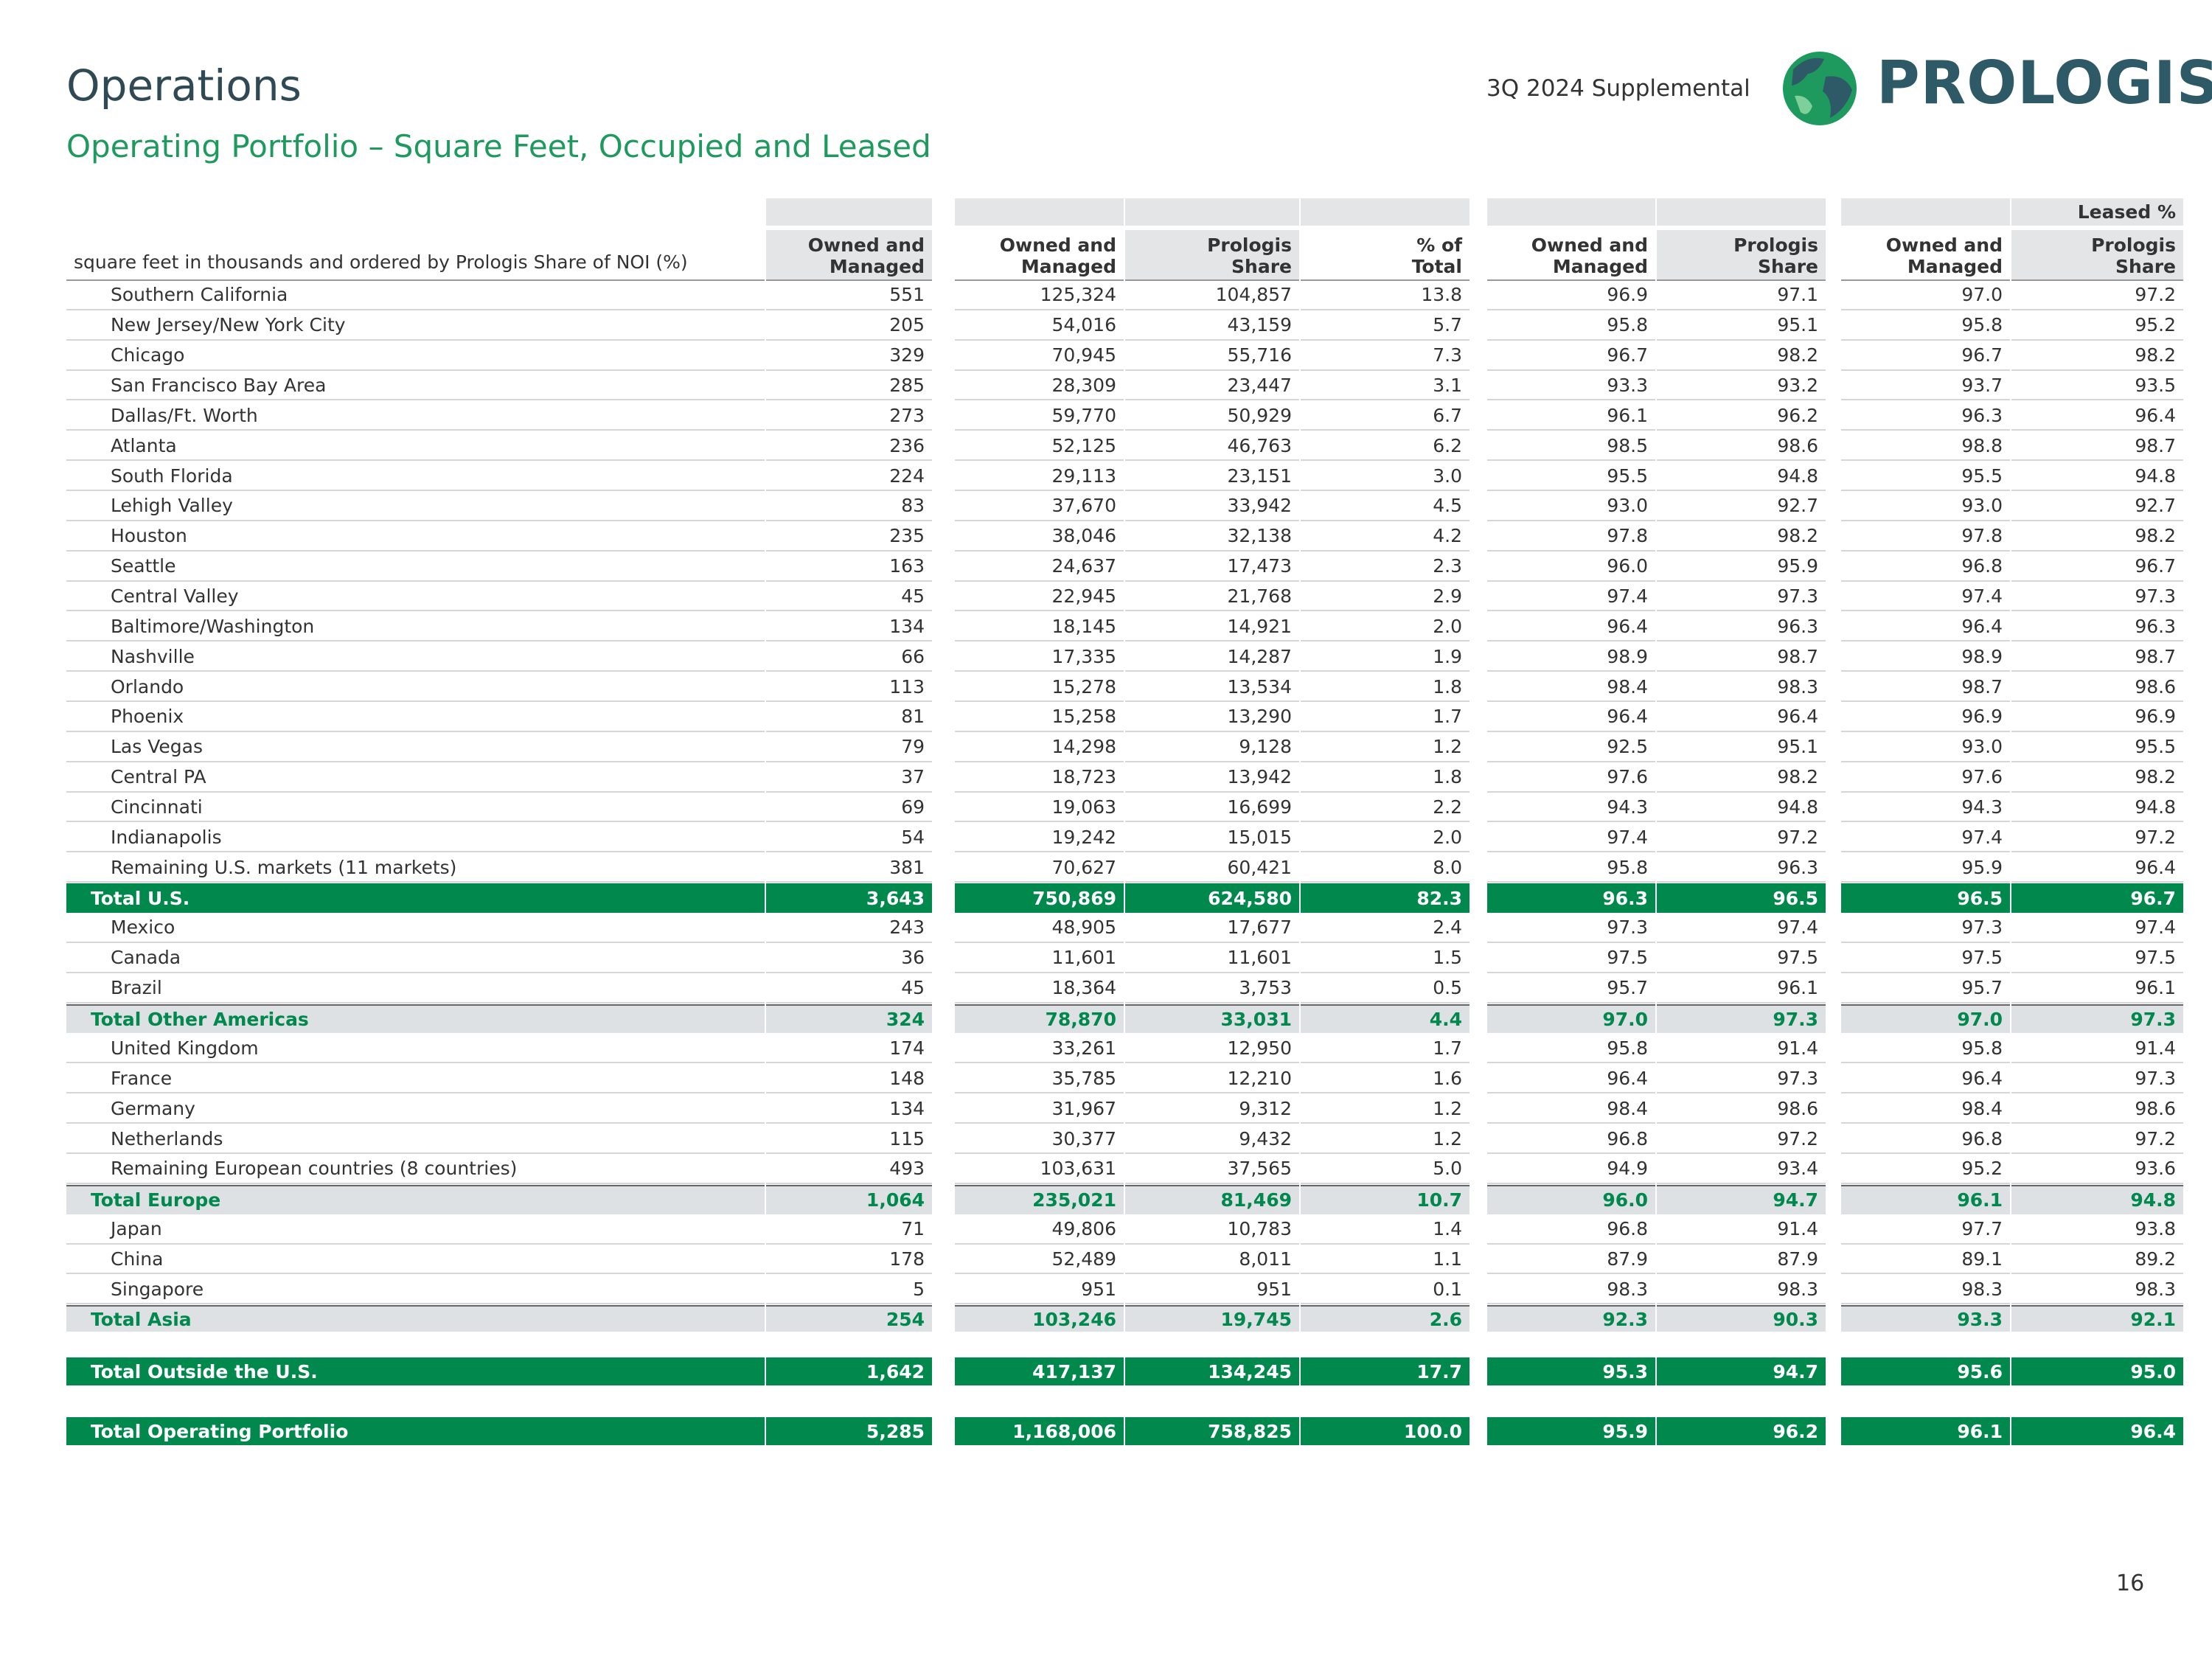 Image resolution: width=2212 pixels, height=1659 pixels. What do you see at coordinates (1741, 1318) in the screenshot?
I see `row-value: 90.3` at bounding box center [1741, 1318].